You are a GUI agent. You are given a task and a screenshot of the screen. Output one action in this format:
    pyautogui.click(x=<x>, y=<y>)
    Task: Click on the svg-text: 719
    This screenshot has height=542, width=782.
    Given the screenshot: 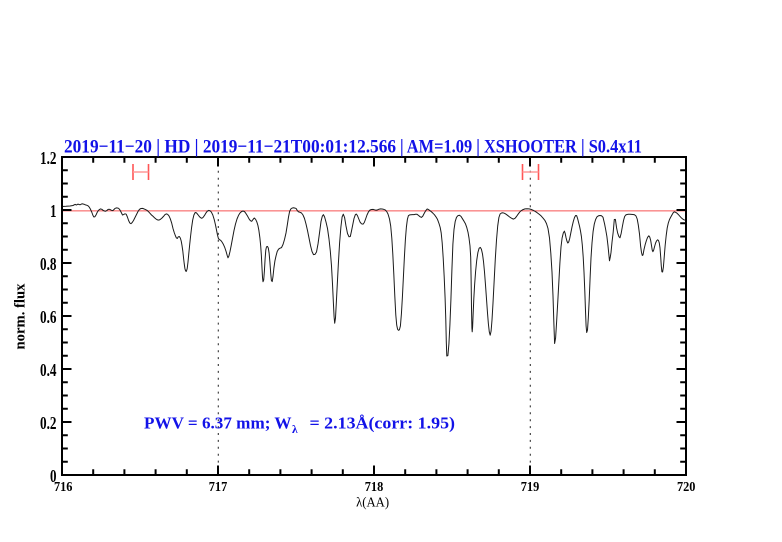 What is the action you would take?
    pyautogui.click(x=530, y=487)
    